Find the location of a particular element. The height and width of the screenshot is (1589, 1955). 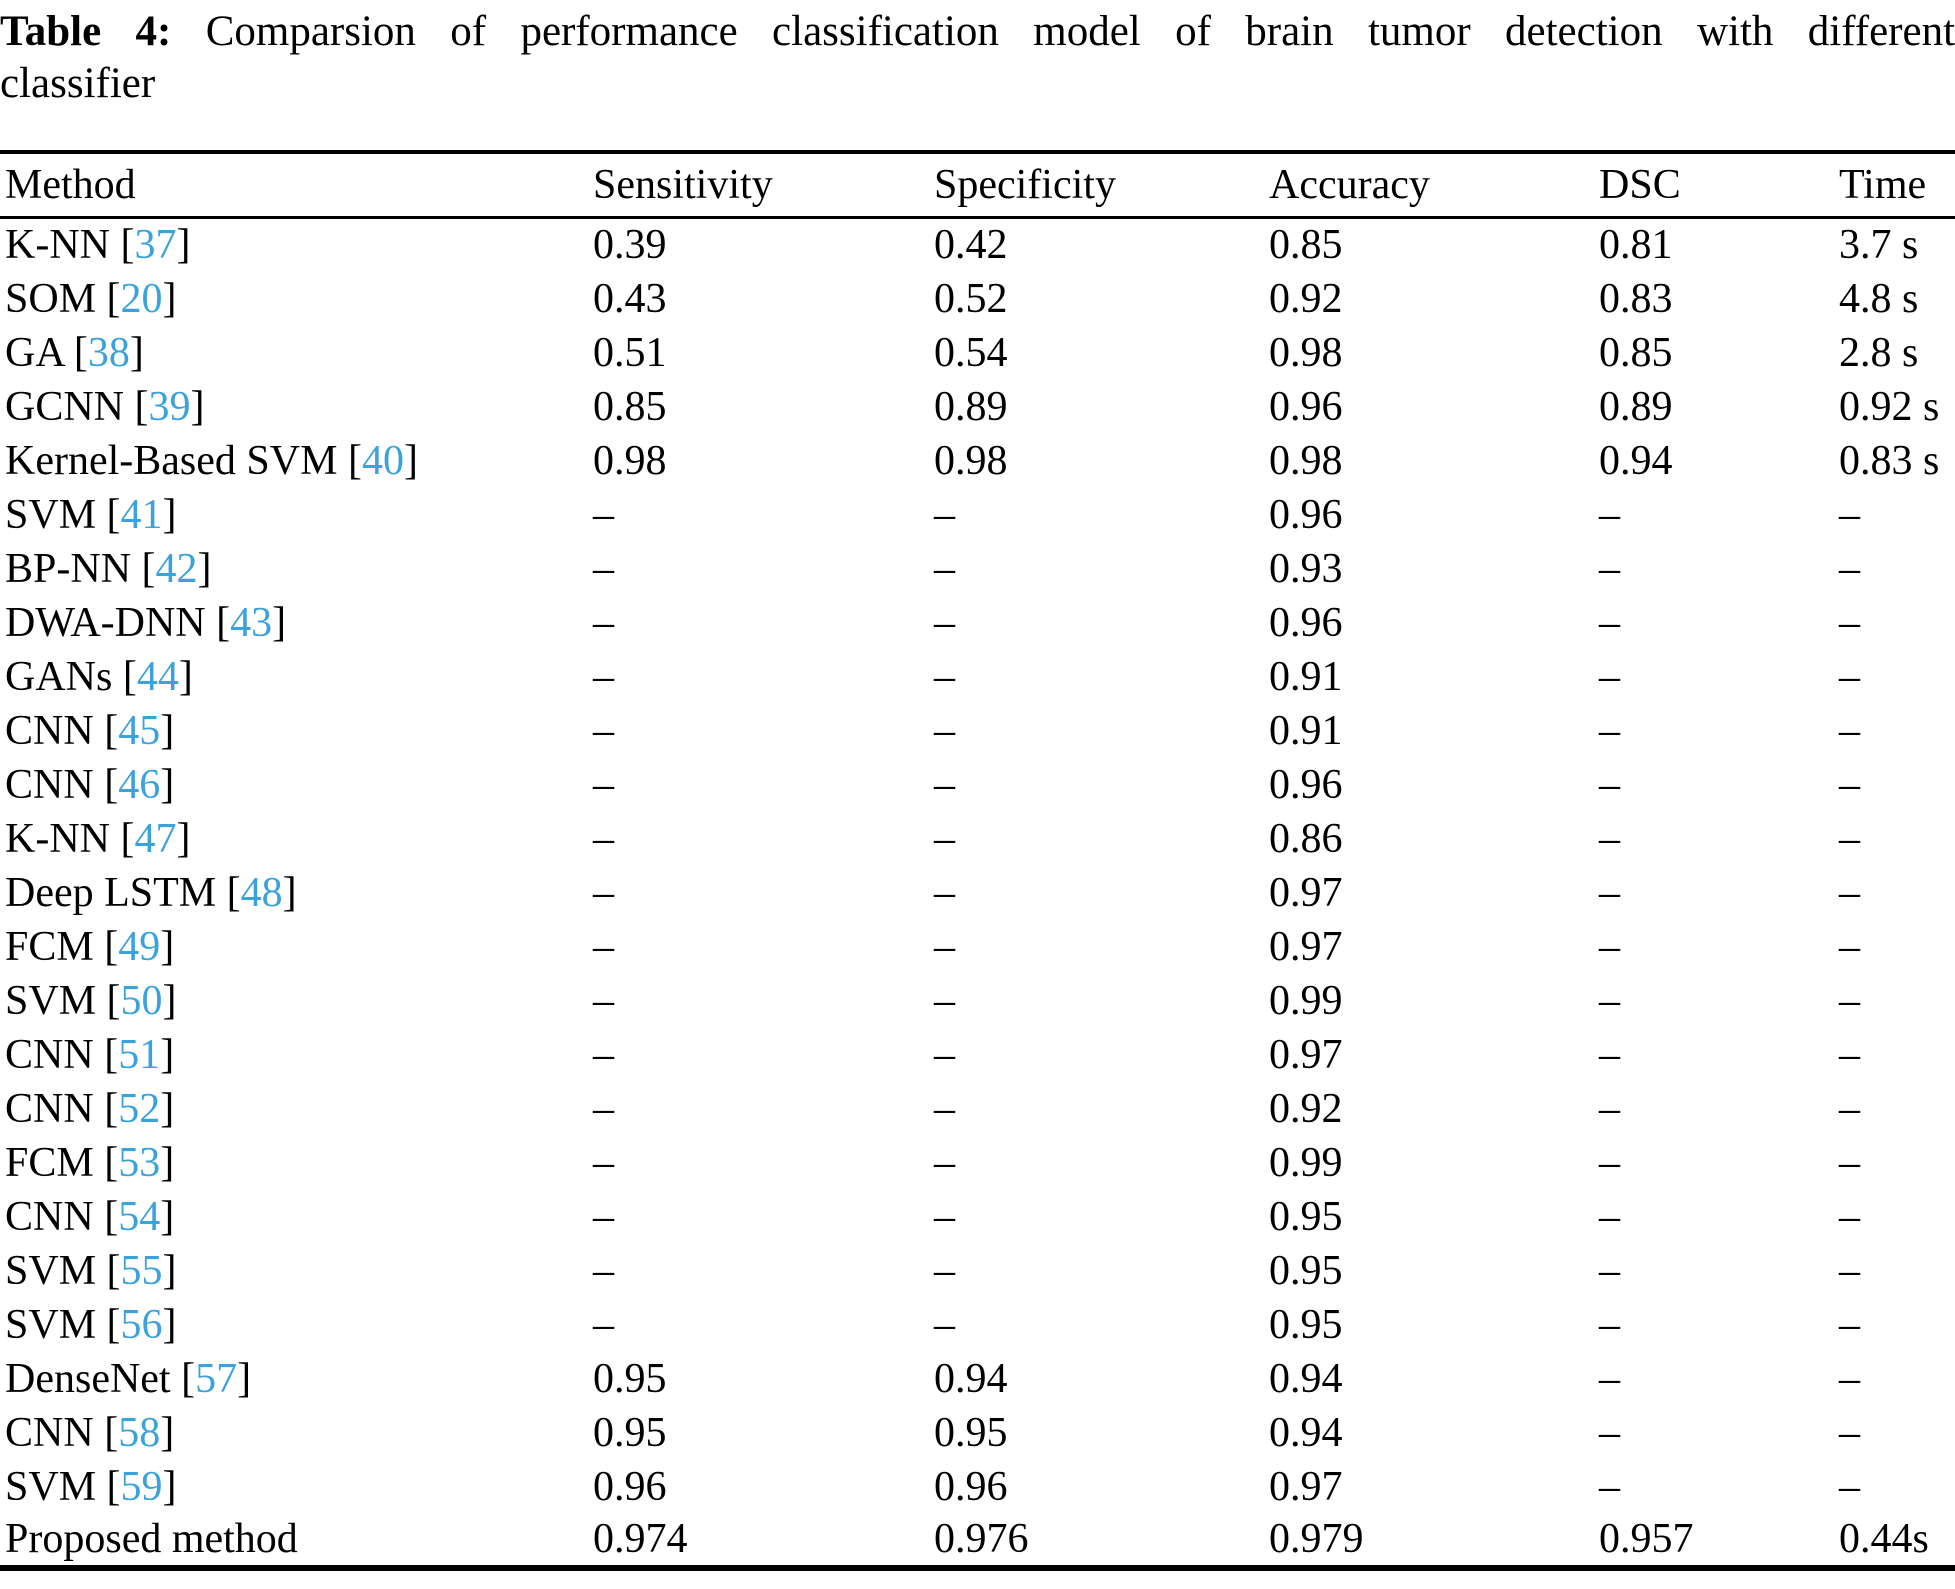

method-cell: BP-NN [42] is located at coordinates (296, 569).